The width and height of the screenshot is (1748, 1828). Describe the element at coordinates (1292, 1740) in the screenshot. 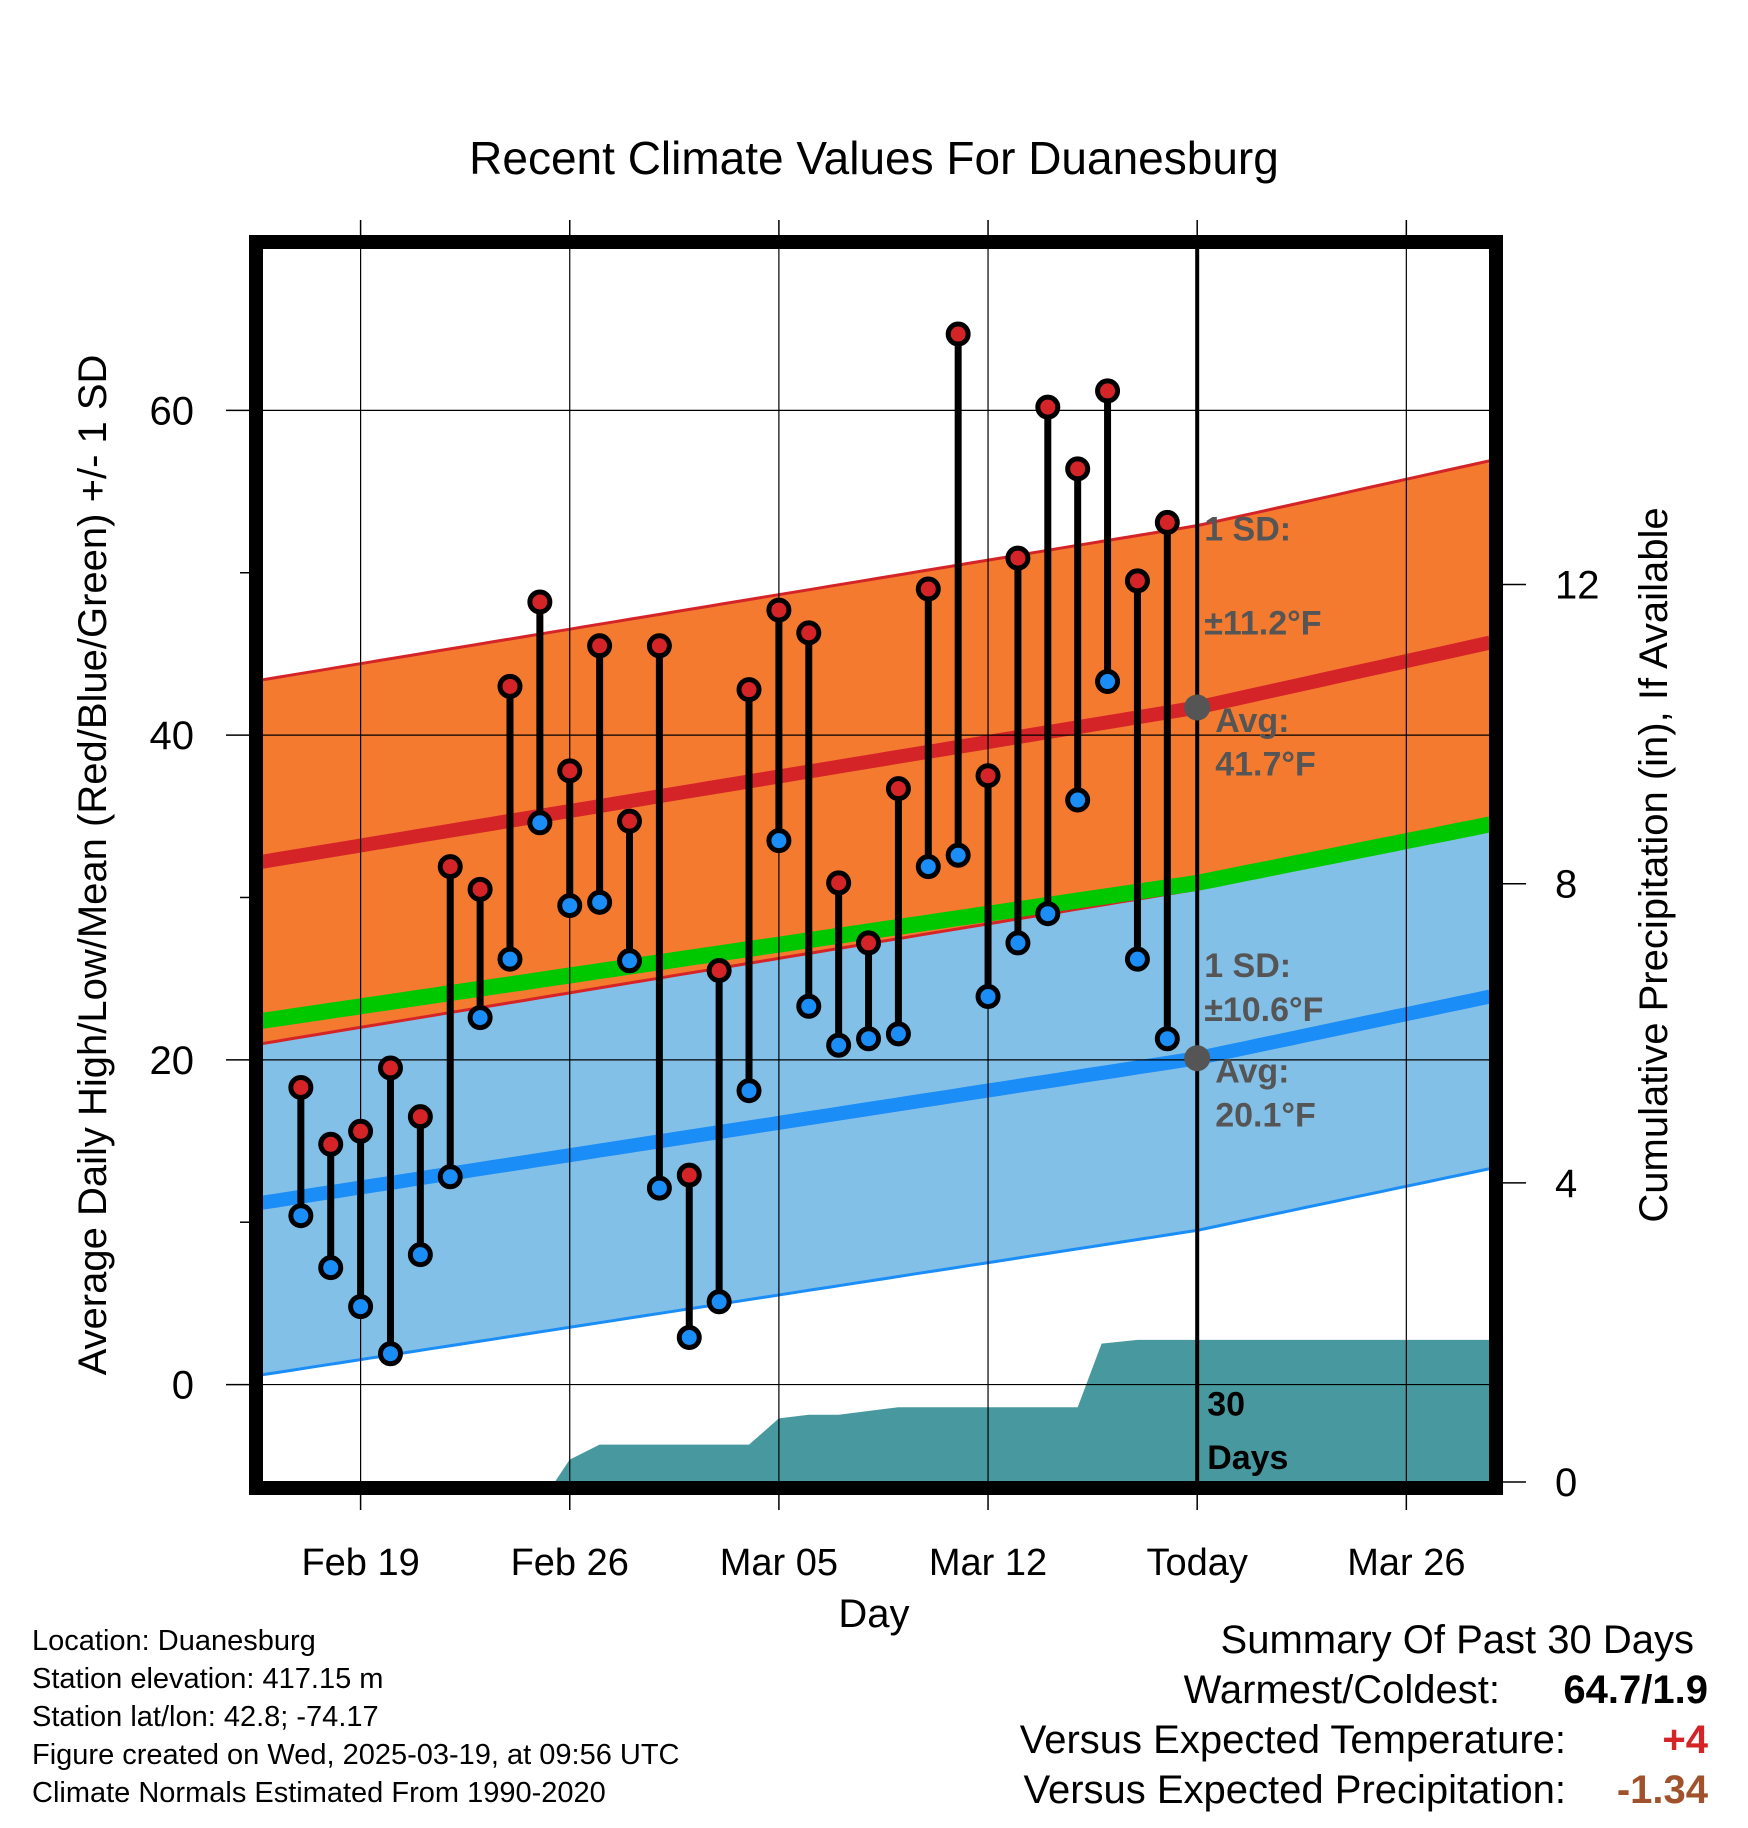

I see `summary-temp-label: Versus Expected Temperature:` at that location.